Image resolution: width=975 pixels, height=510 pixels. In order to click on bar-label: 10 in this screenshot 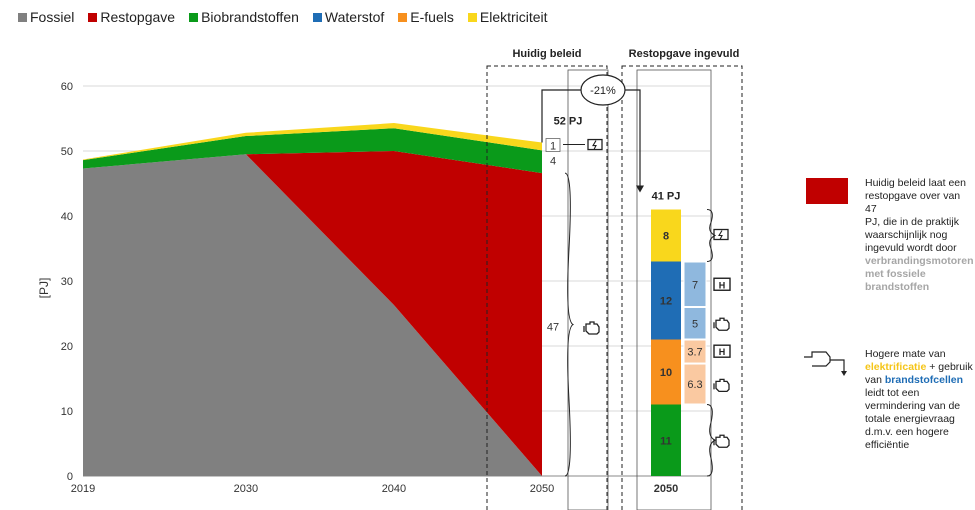, I will do `click(666, 373)`.